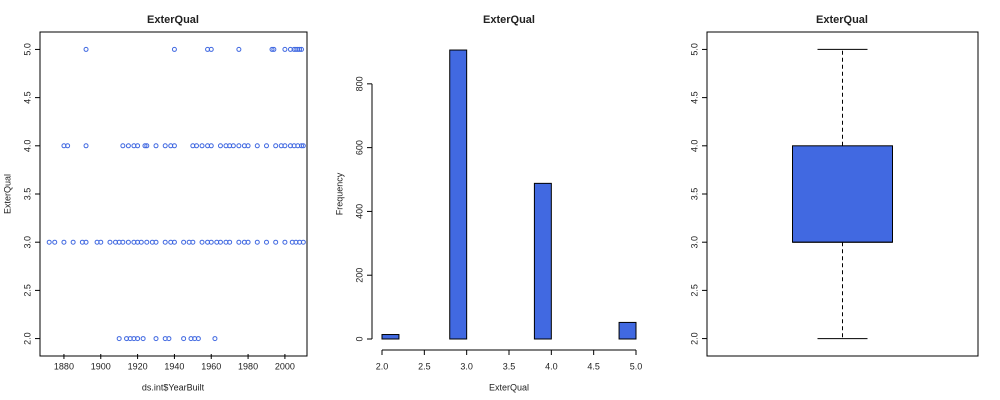  What do you see at coordinates (359, 147) in the screenshot?
I see `y-tick-label: 600` at bounding box center [359, 147].